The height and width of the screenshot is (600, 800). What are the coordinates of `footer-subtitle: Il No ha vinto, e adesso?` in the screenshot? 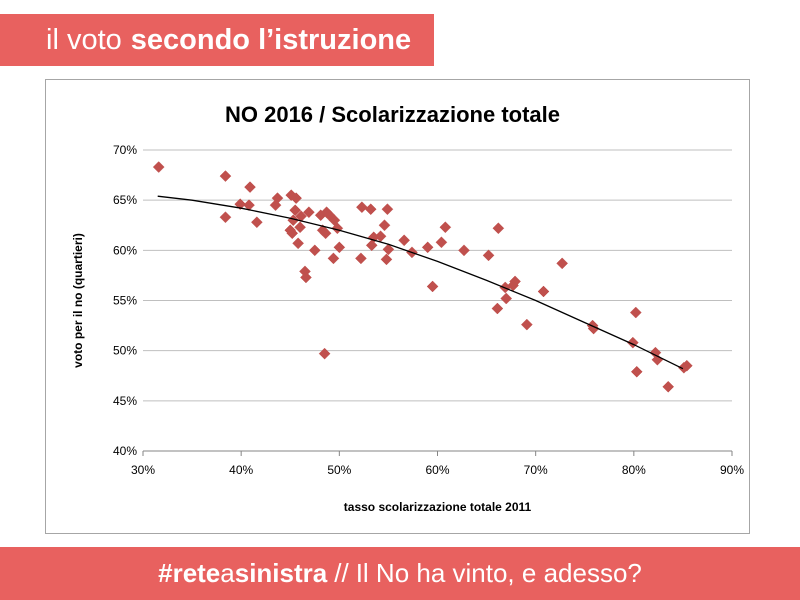 It's located at (498, 573).